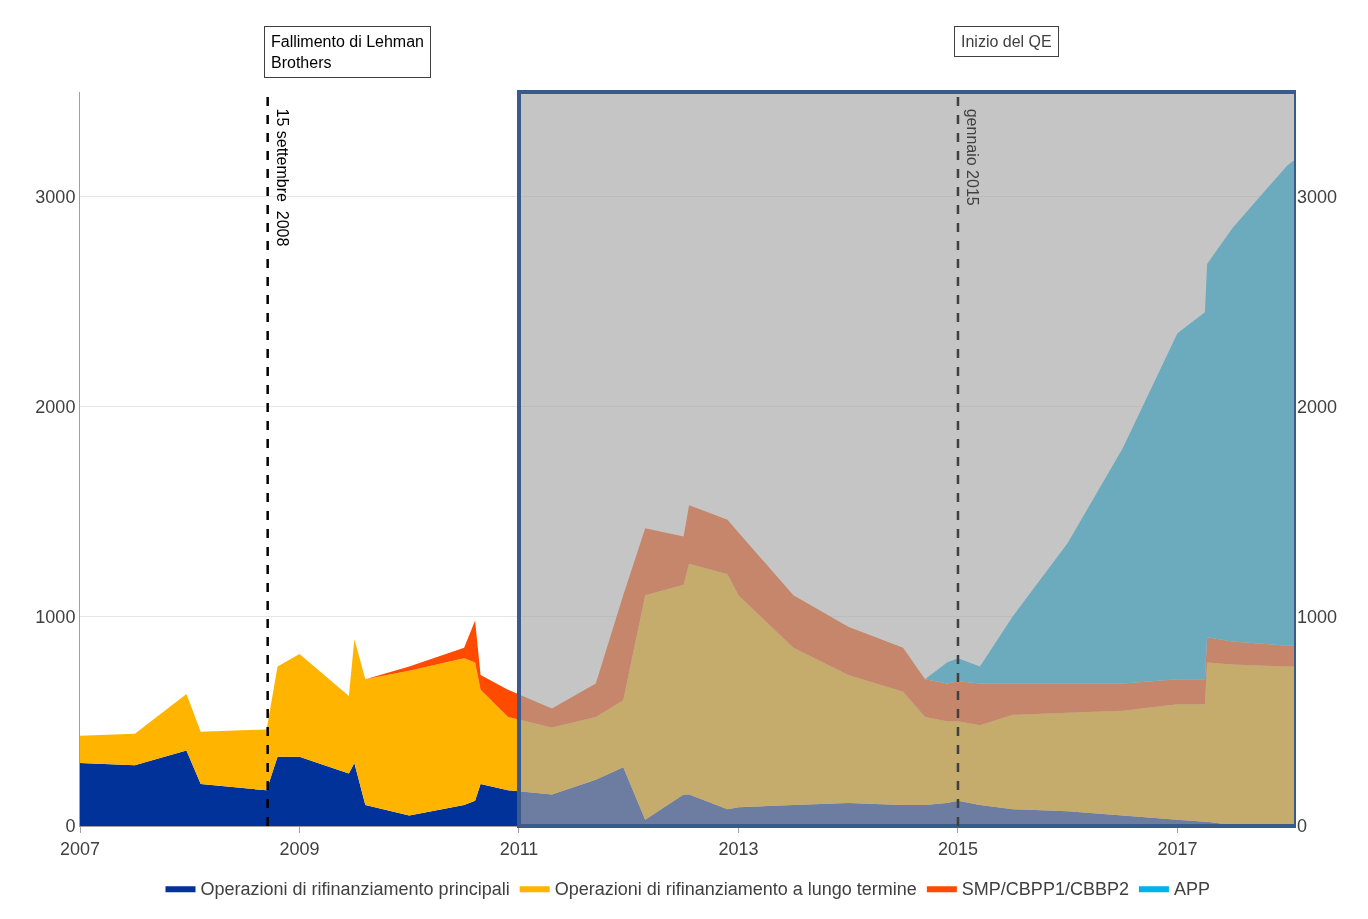 The image size is (1368, 919). Describe the element at coordinates (347, 52) in the screenshot. I see `text: Fallimento di Lehman Brothers` at that location.